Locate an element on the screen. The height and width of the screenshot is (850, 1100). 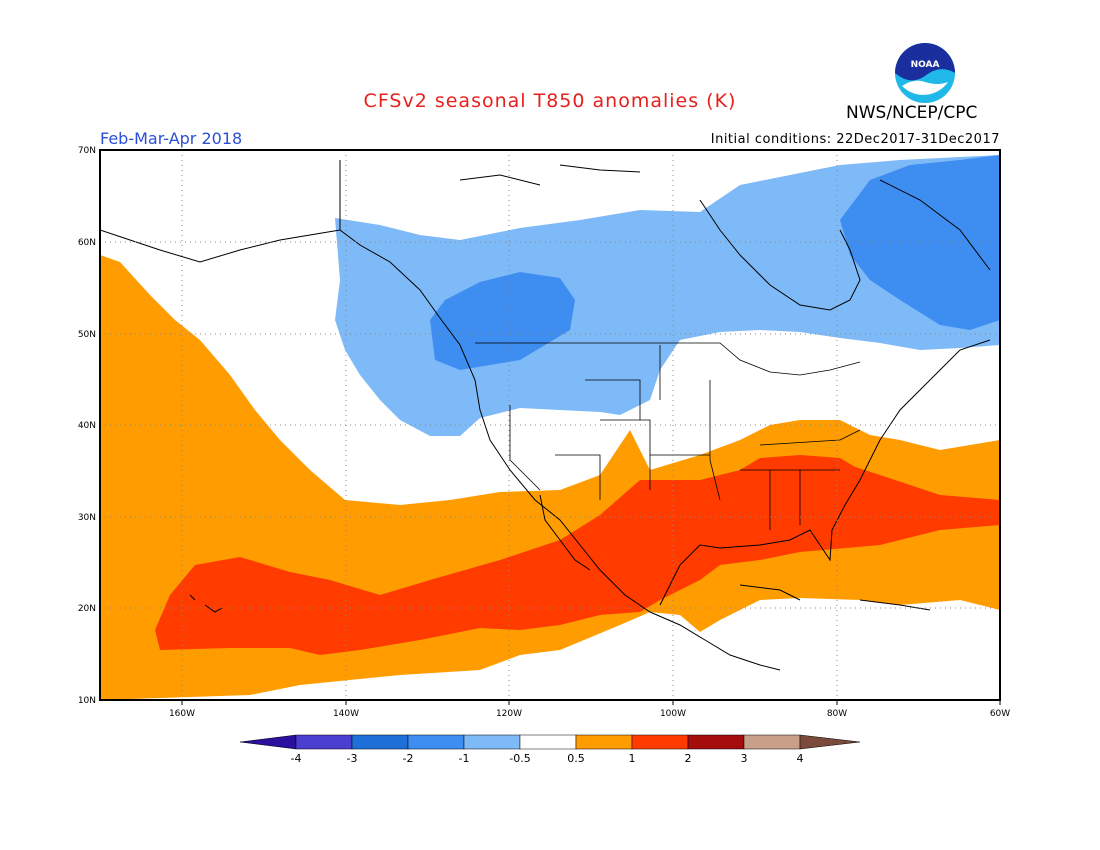
colorbar-label: -3 is located at coordinates (352, 758).